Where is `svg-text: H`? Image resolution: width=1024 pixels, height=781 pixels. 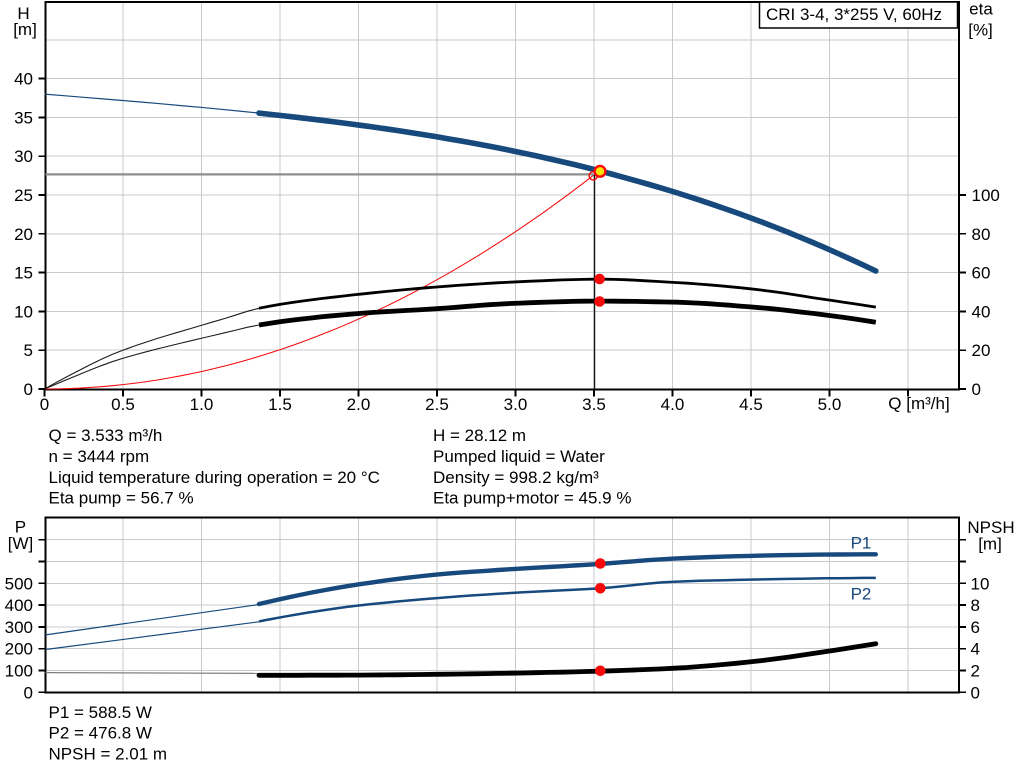
svg-text: H is located at coordinates (23, 13).